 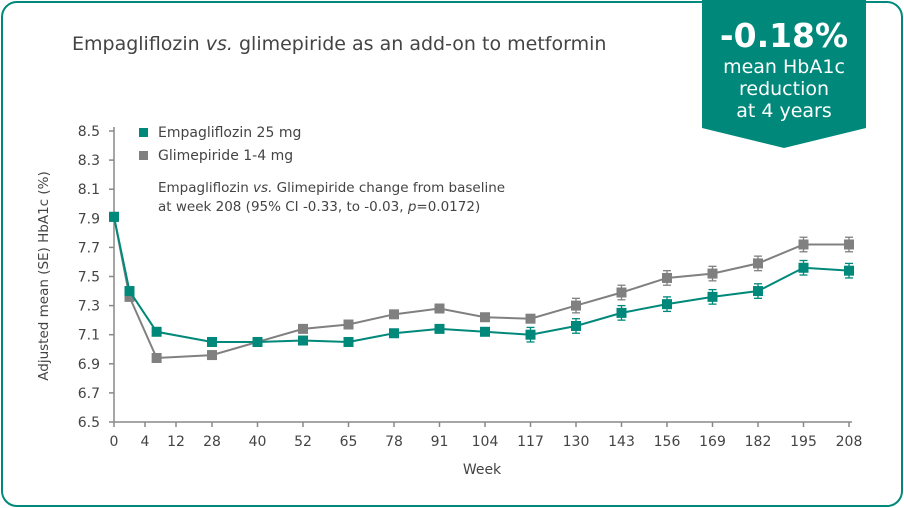 What do you see at coordinates (485, 442) in the screenshot?
I see `x-tick-label: 104` at bounding box center [485, 442].